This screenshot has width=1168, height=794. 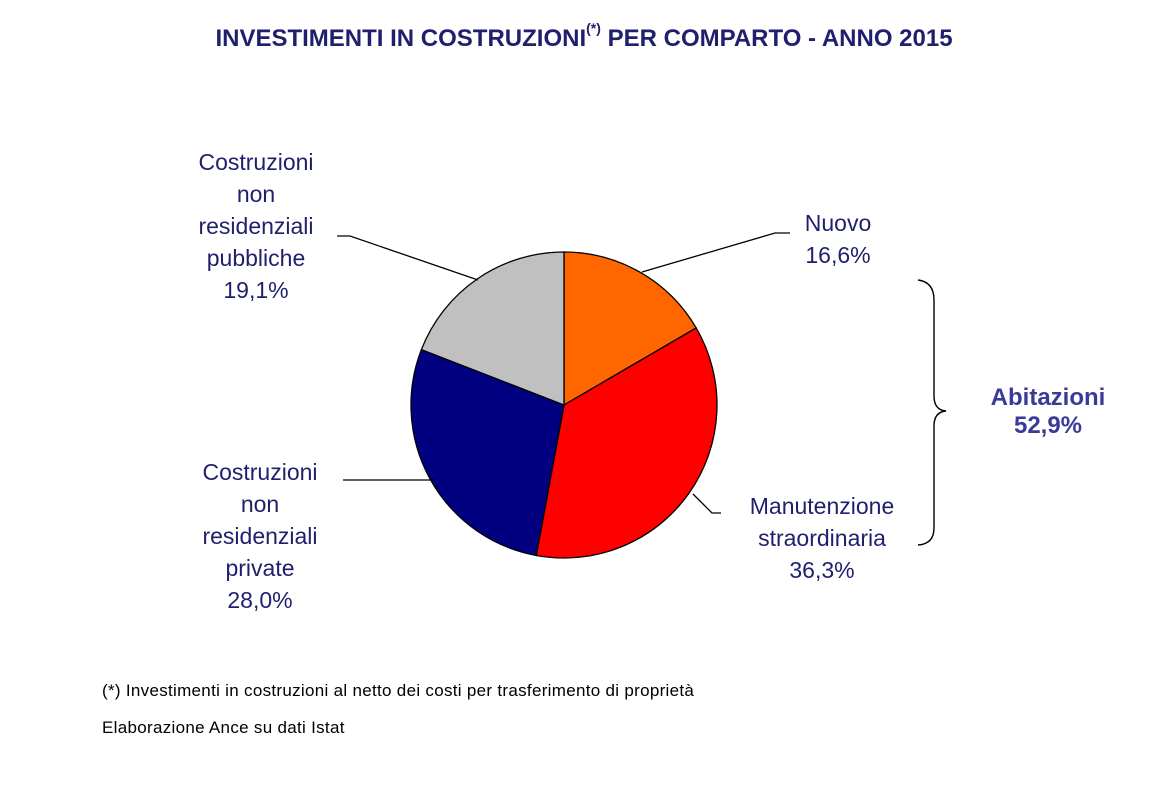 What do you see at coordinates (1048, 425) in the screenshot?
I see `group-label-value: 52,9%` at bounding box center [1048, 425].